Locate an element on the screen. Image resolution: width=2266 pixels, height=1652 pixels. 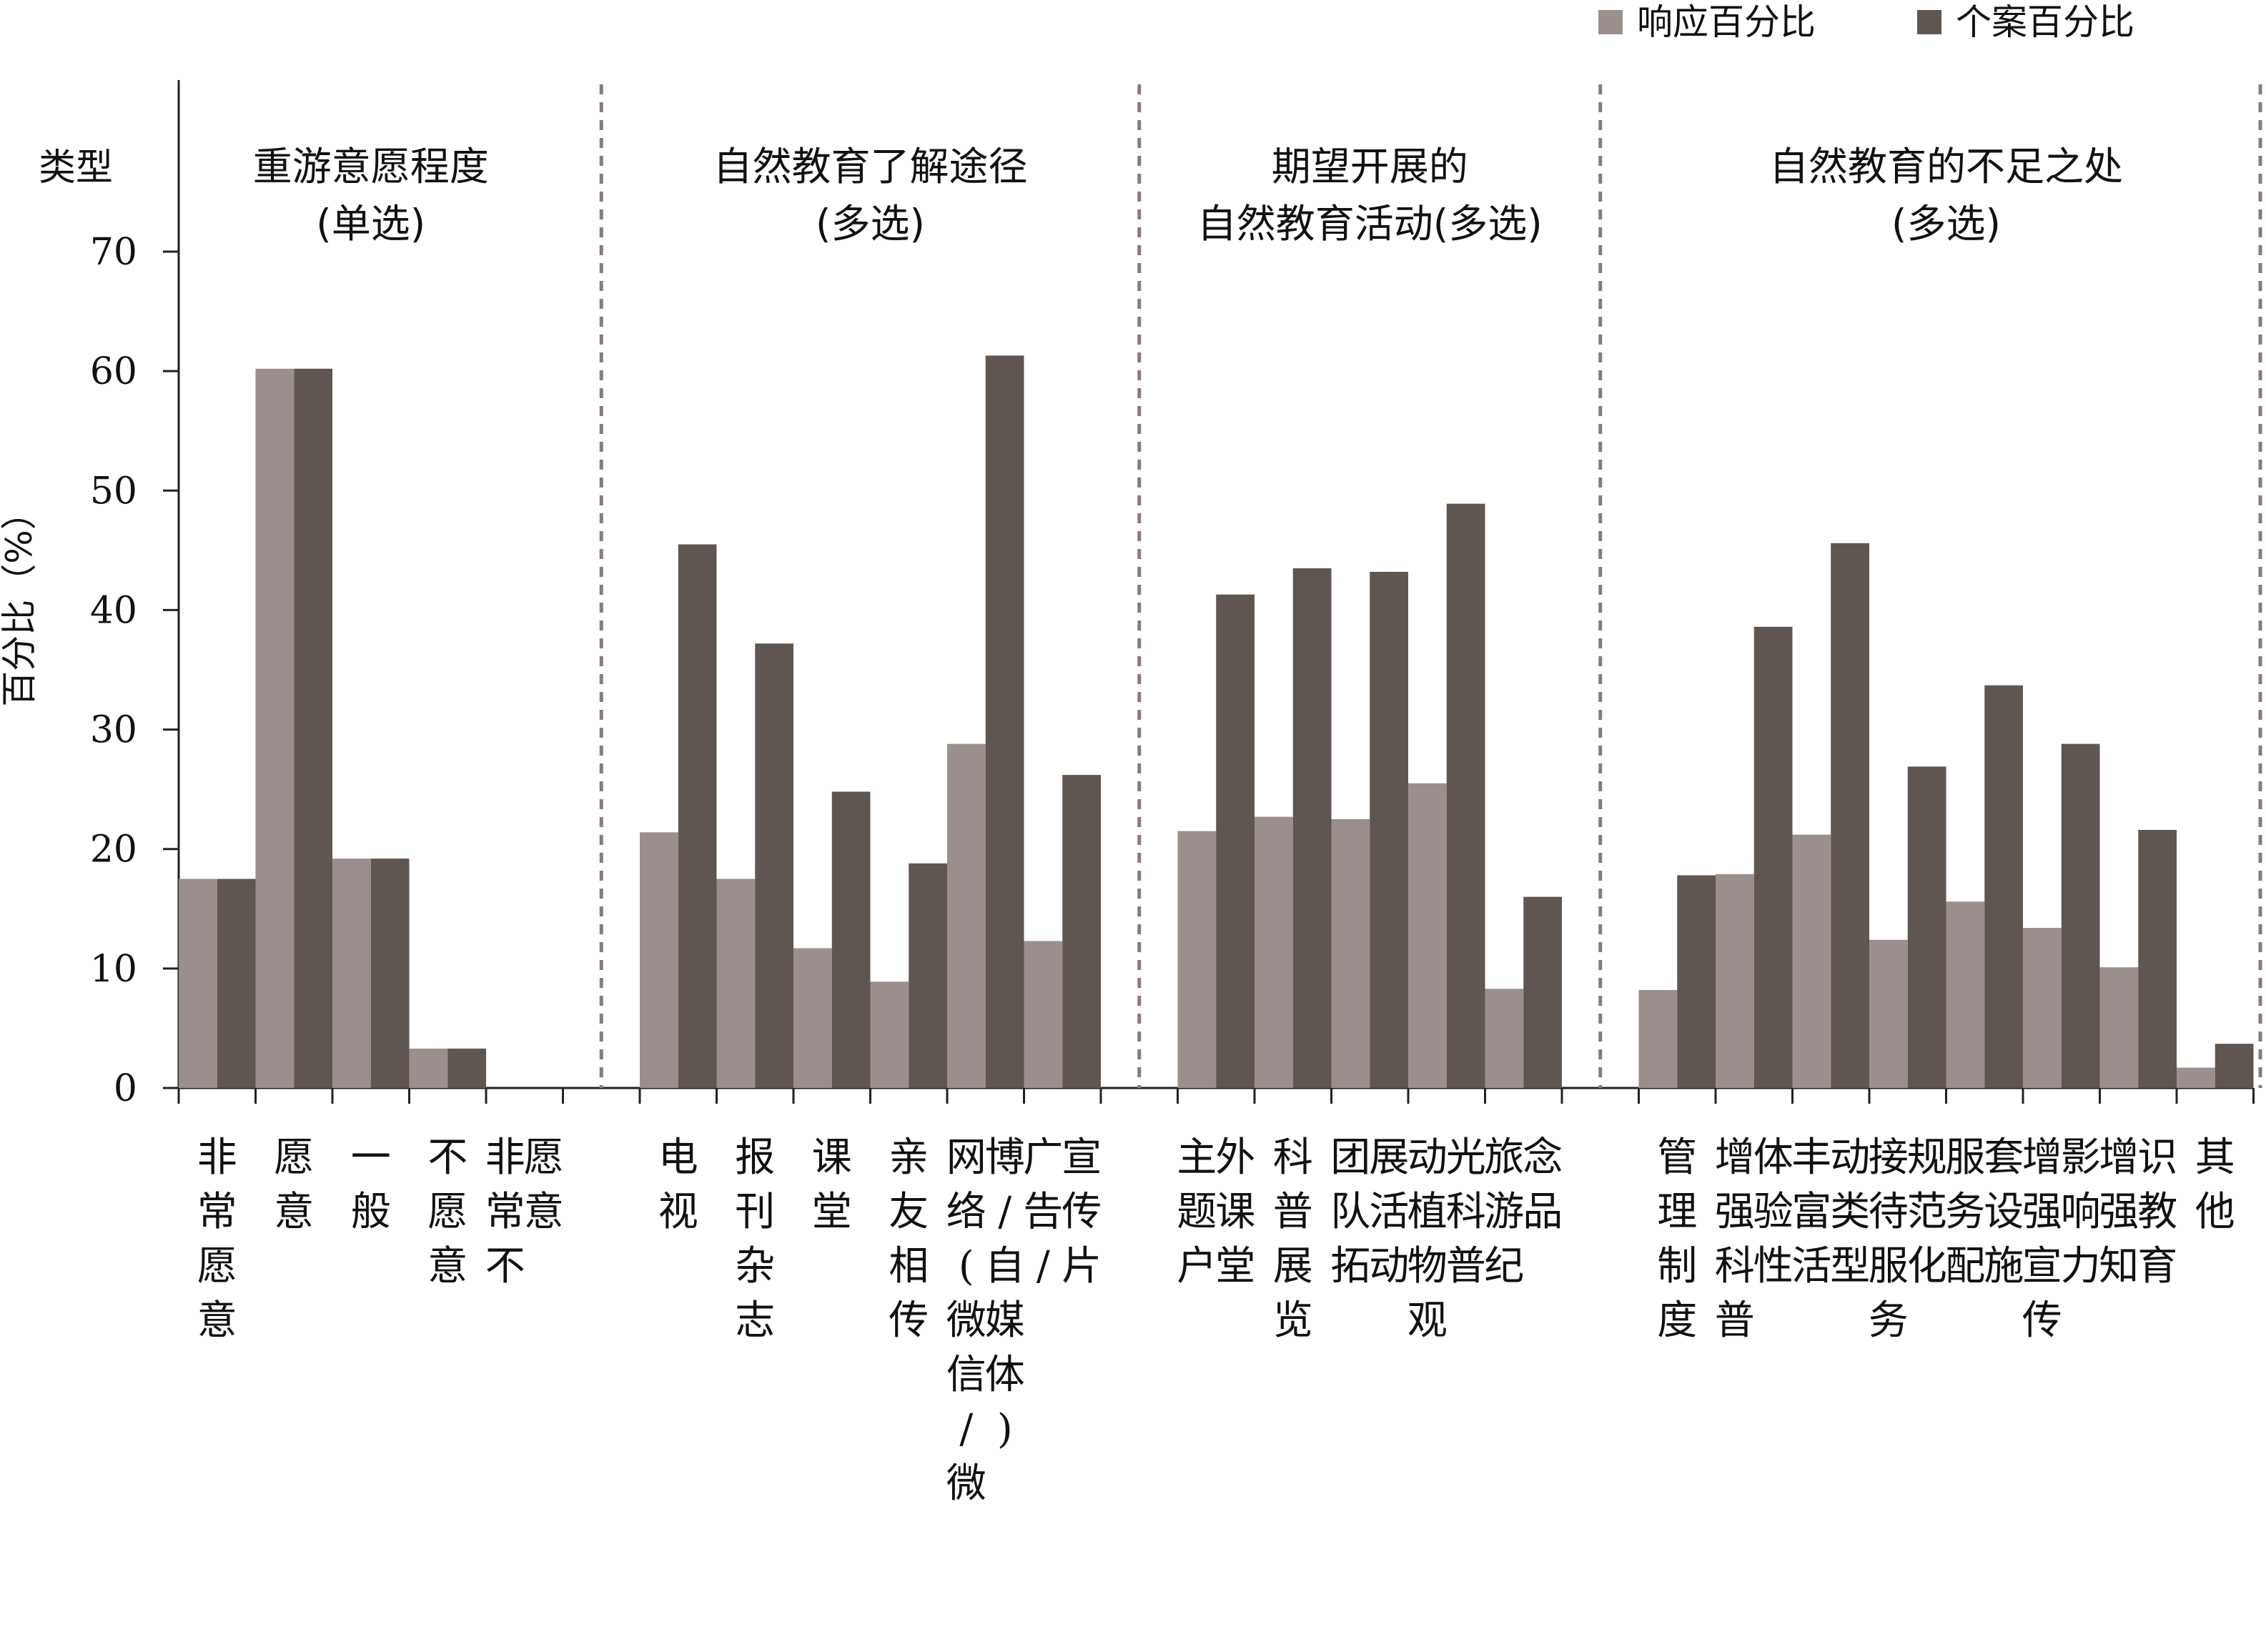
x-tick-label: 不愿意 is located at coordinates (447, 1212).